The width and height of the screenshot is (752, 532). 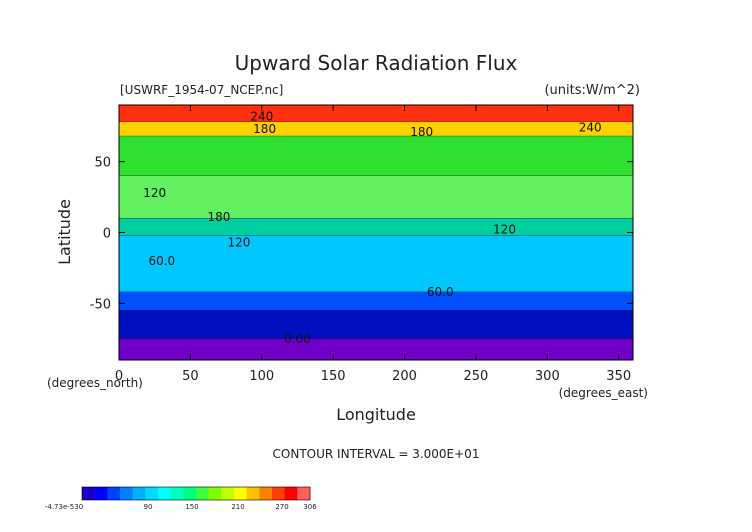 What do you see at coordinates (618, 376) in the screenshot?
I see `x-tick-label-7: 350` at bounding box center [618, 376].